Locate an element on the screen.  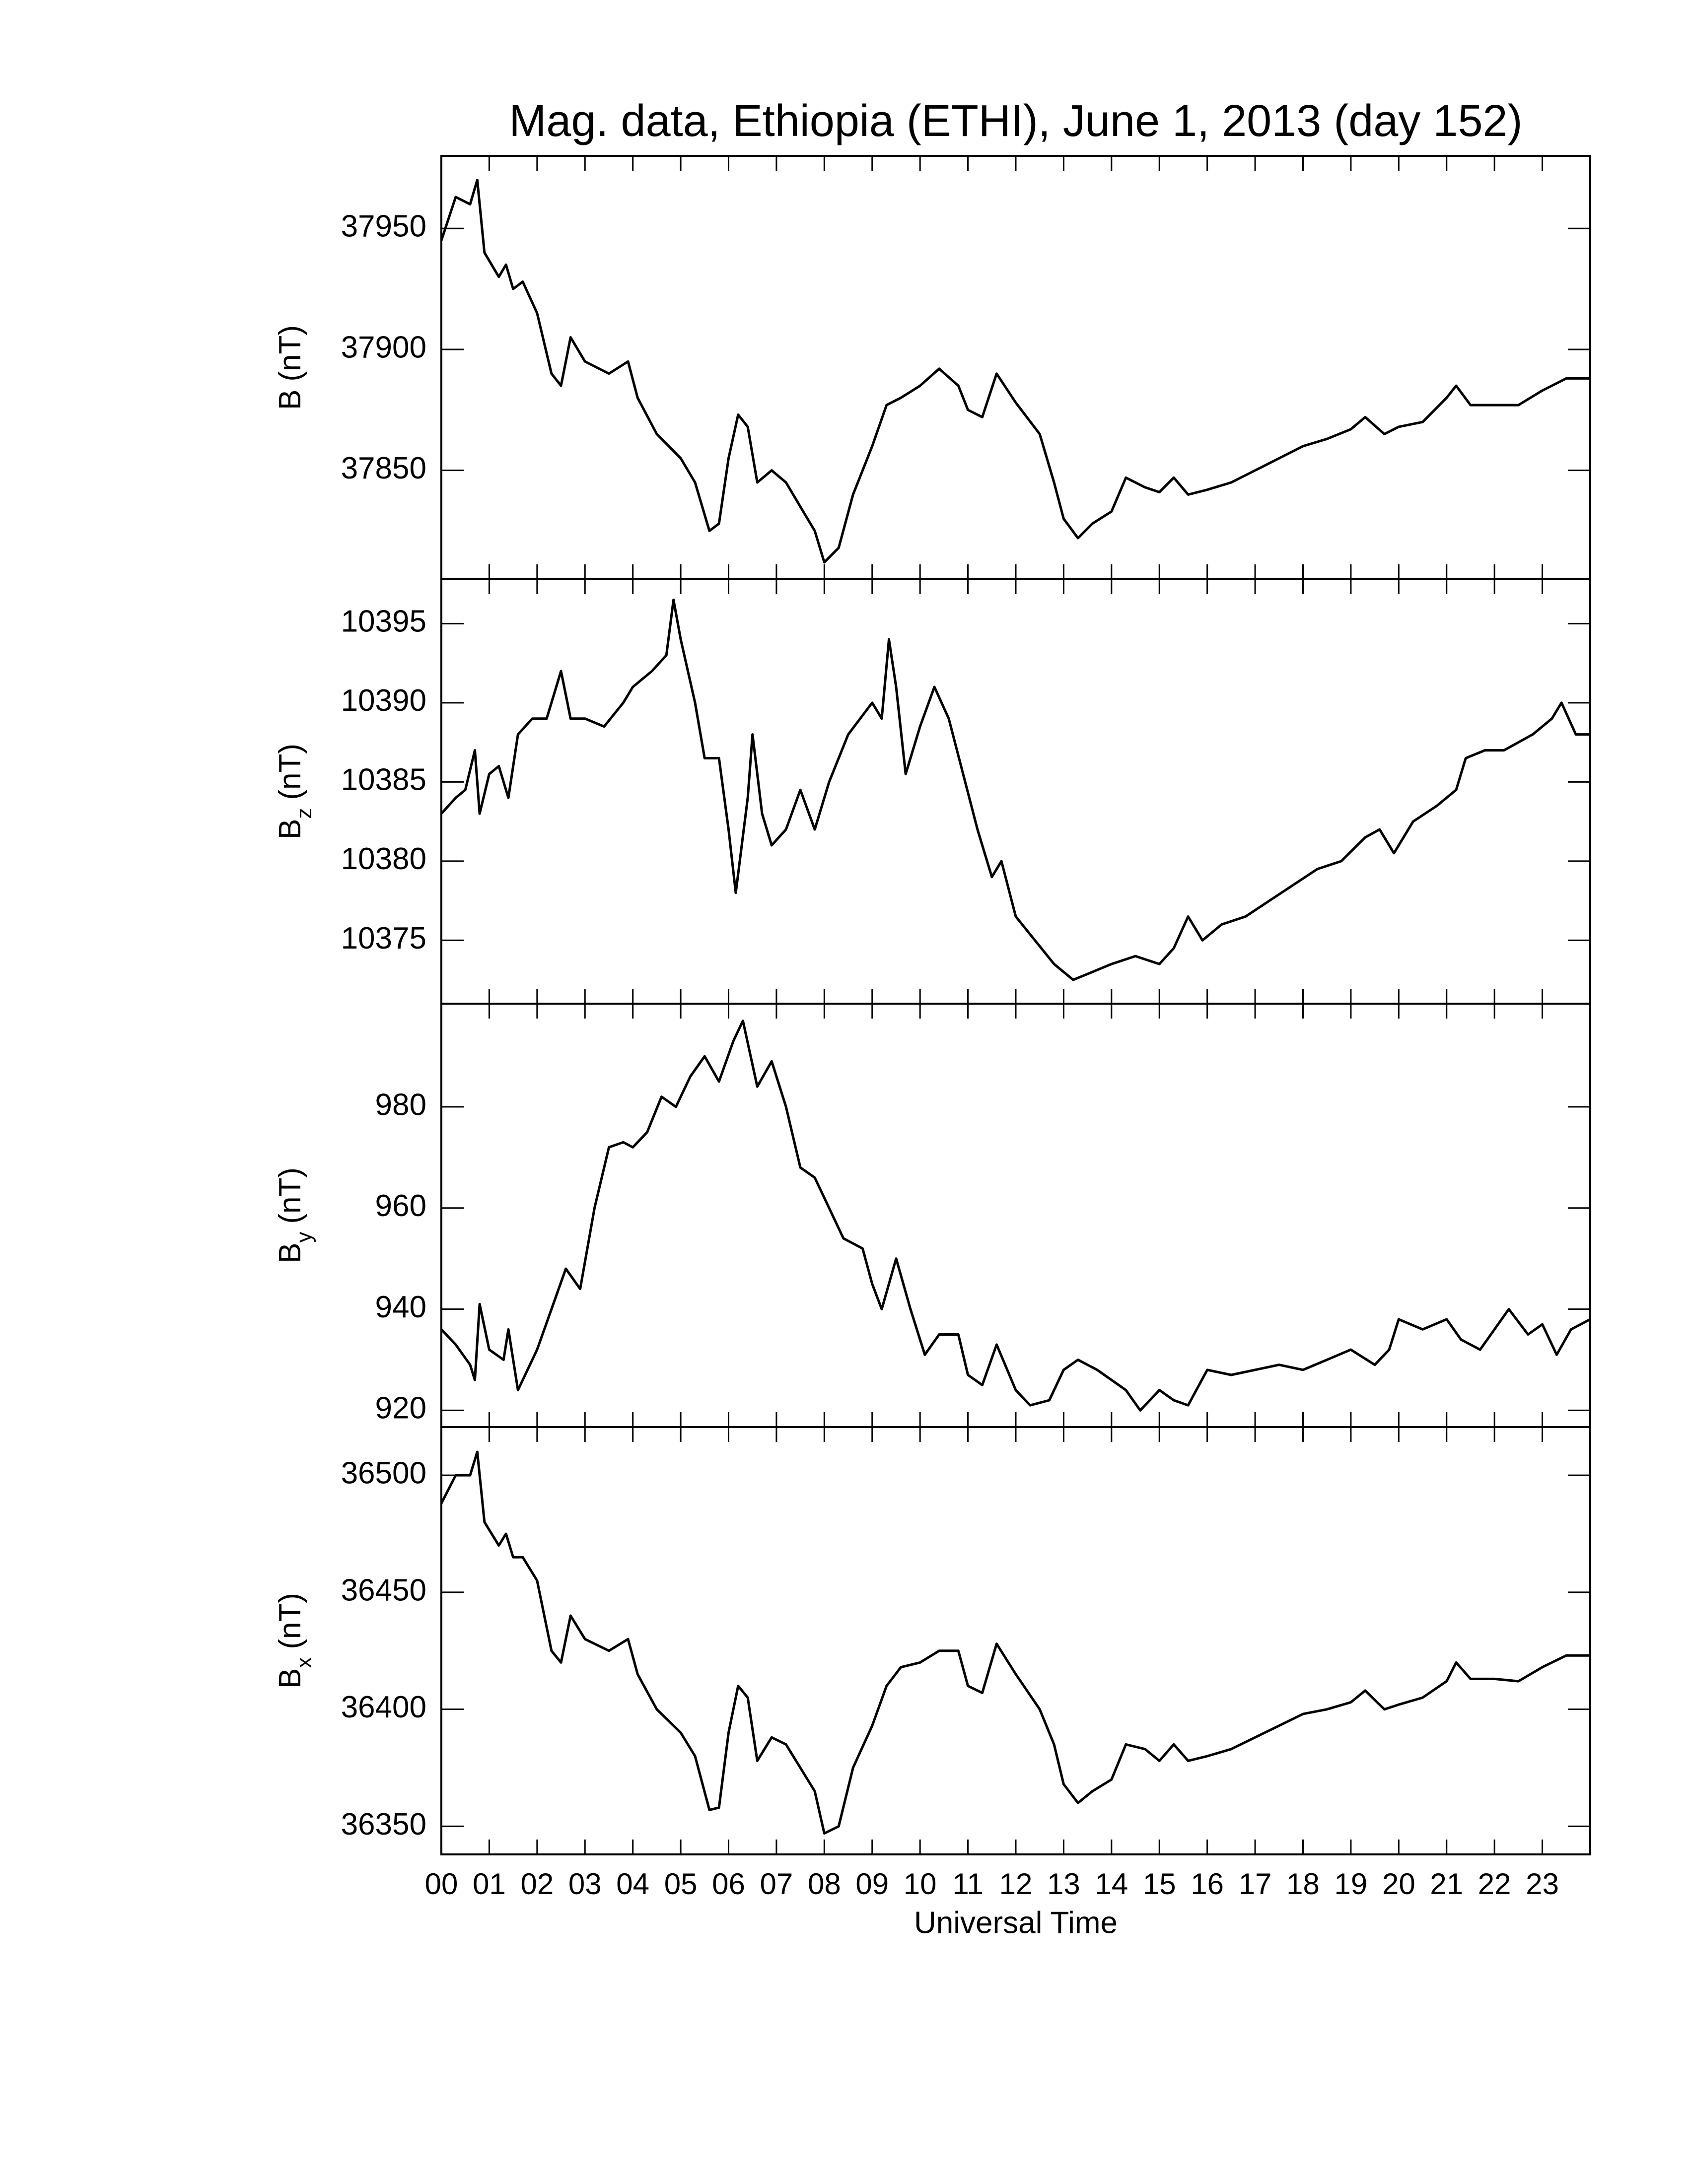
x-tick-label: 21 is located at coordinates (1446, 1884).